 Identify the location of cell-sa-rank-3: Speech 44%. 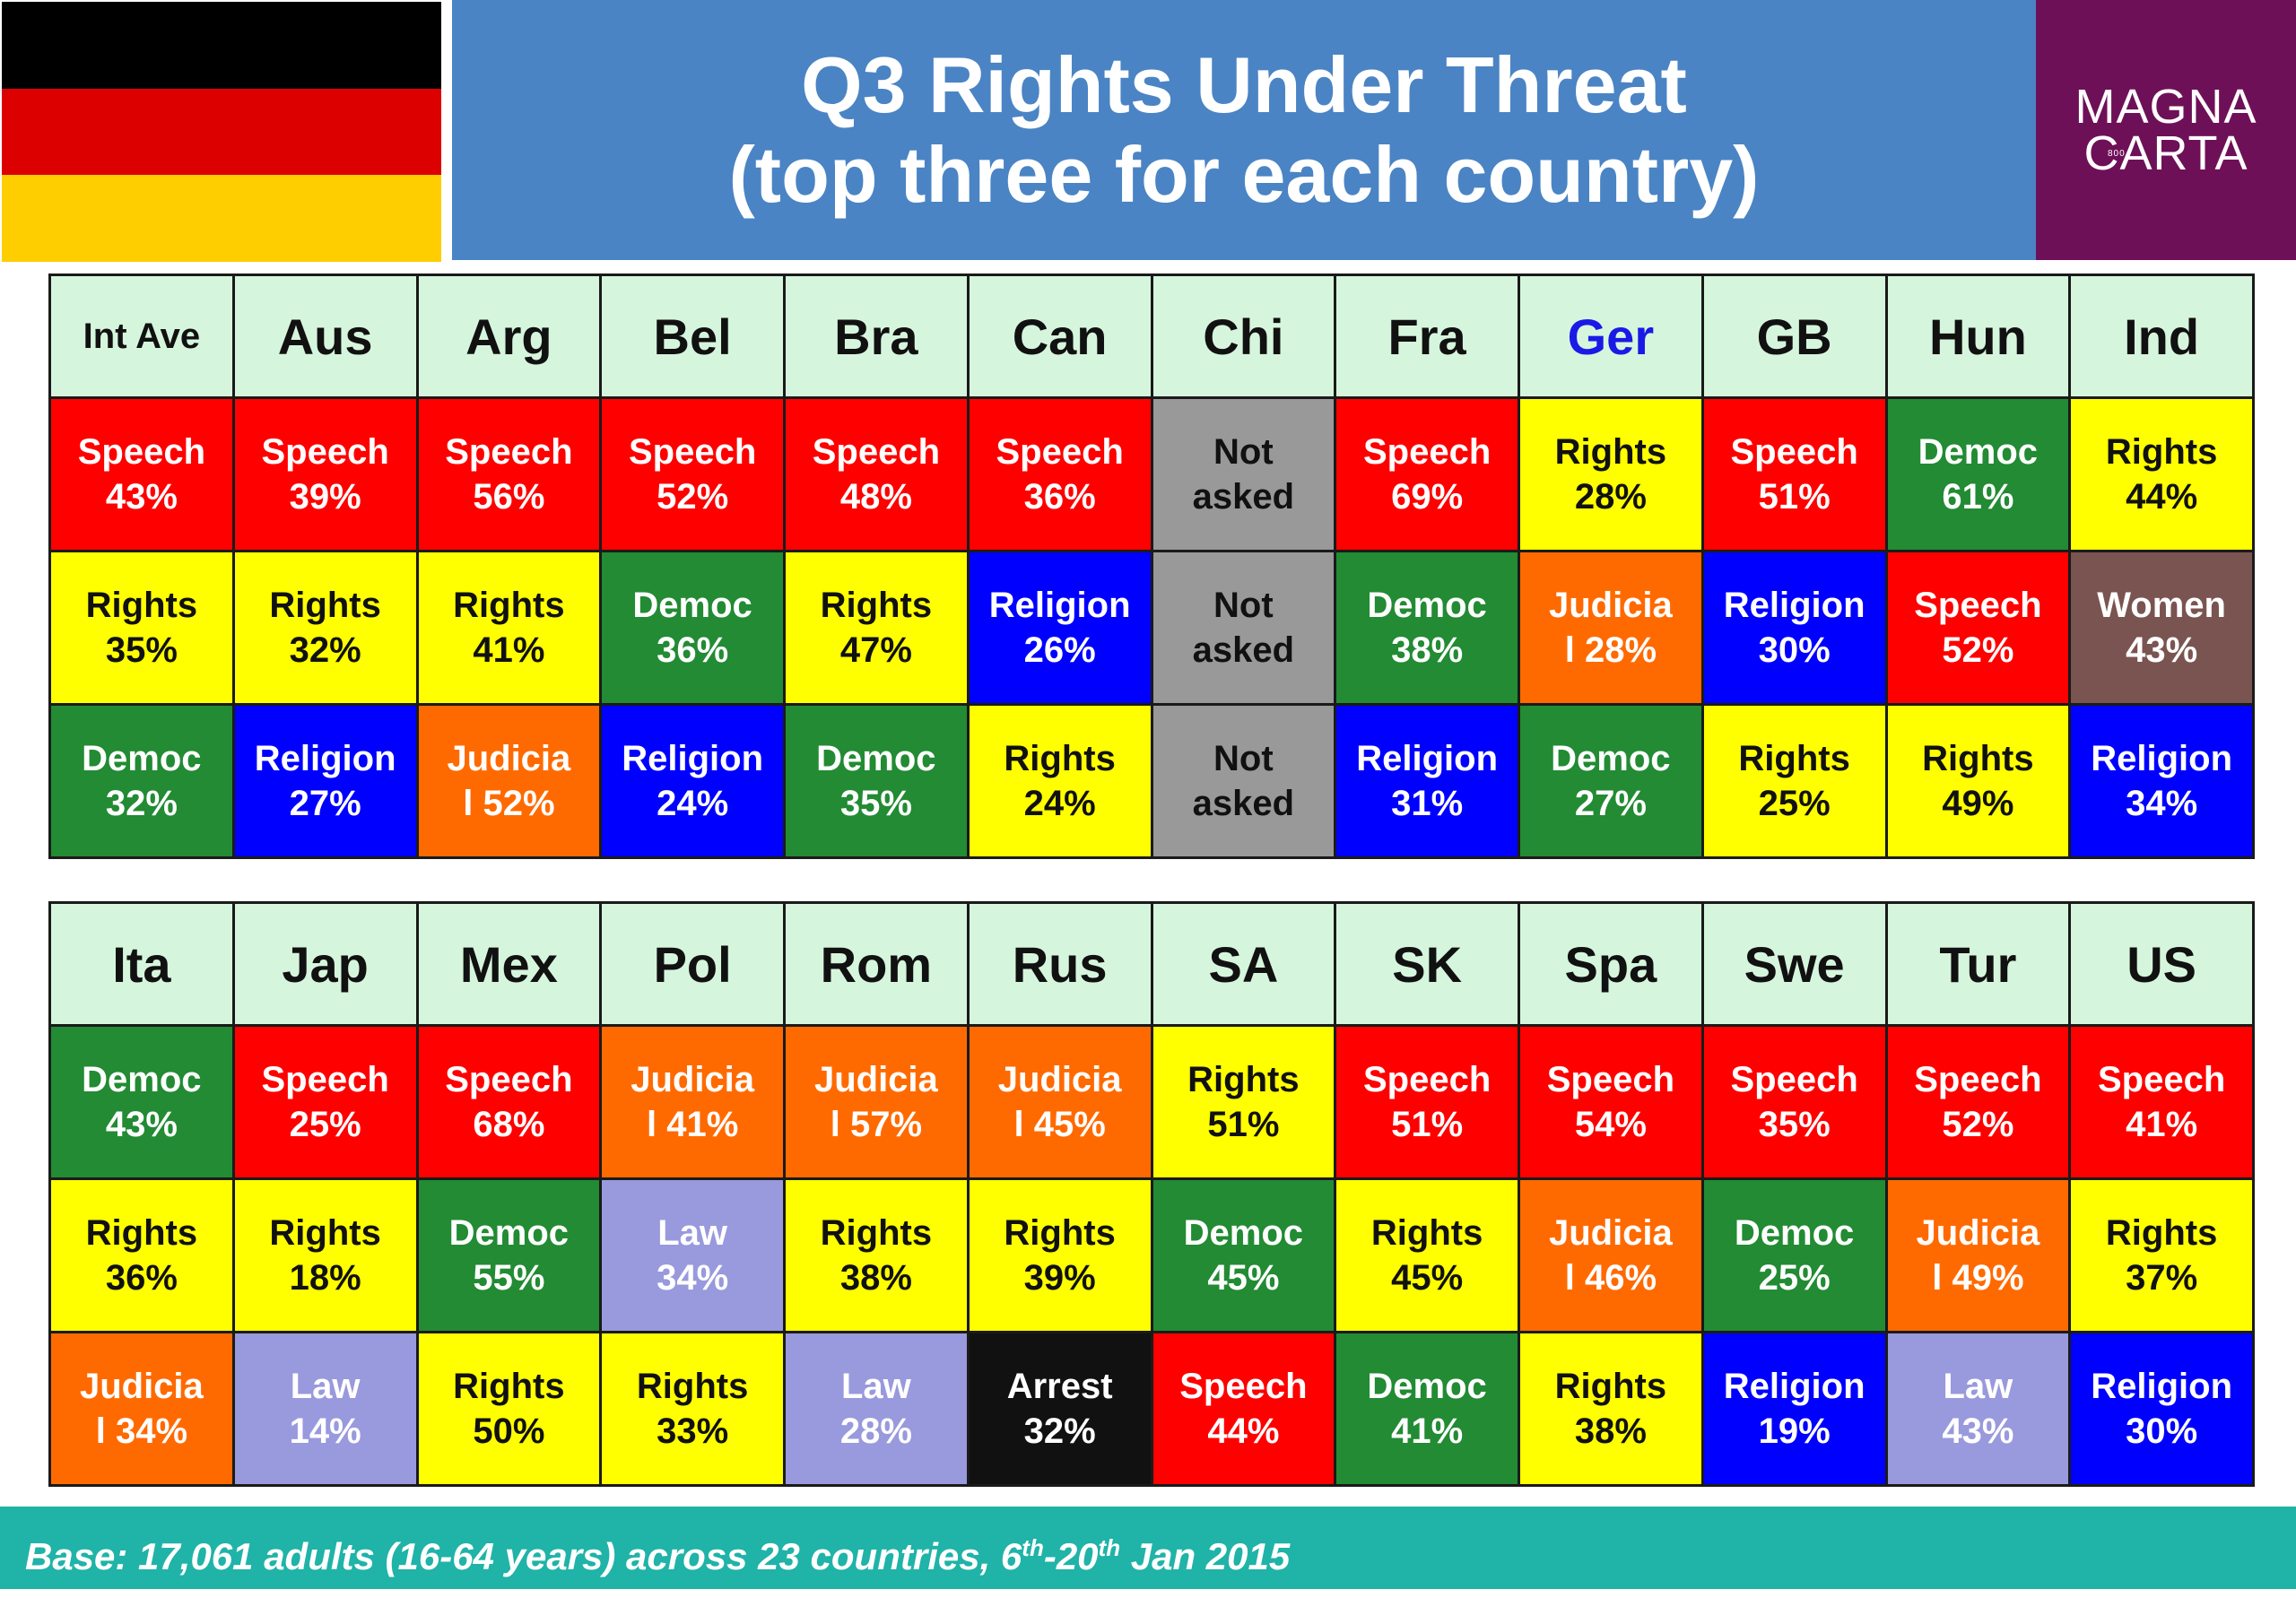
(1243, 1409).